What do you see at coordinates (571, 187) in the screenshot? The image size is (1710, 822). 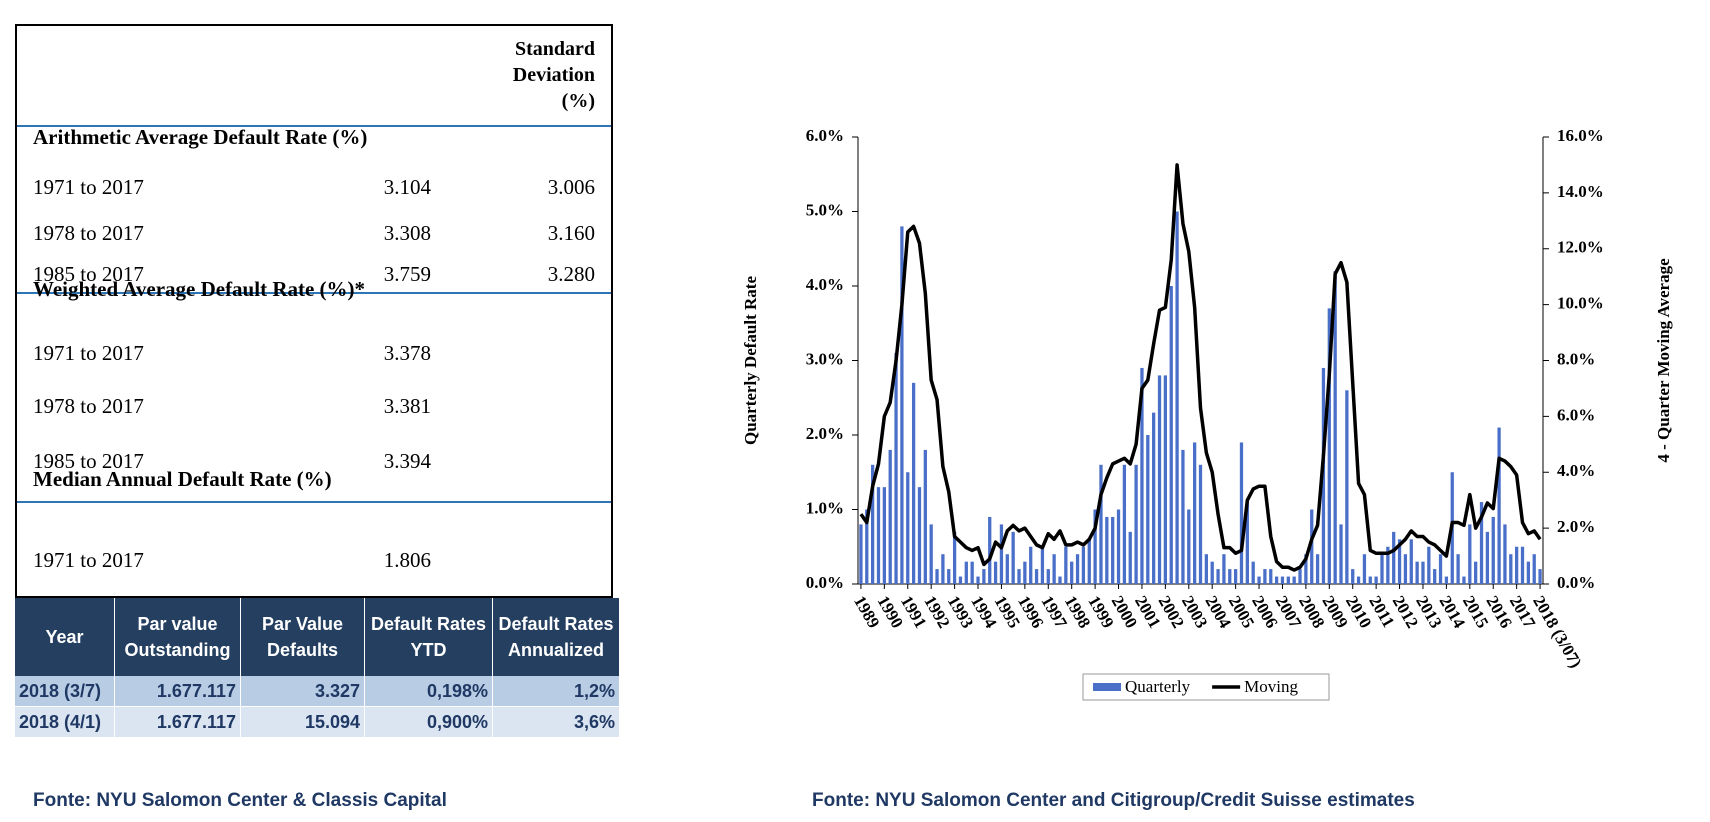 I see `cell-value: 3.006` at bounding box center [571, 187].